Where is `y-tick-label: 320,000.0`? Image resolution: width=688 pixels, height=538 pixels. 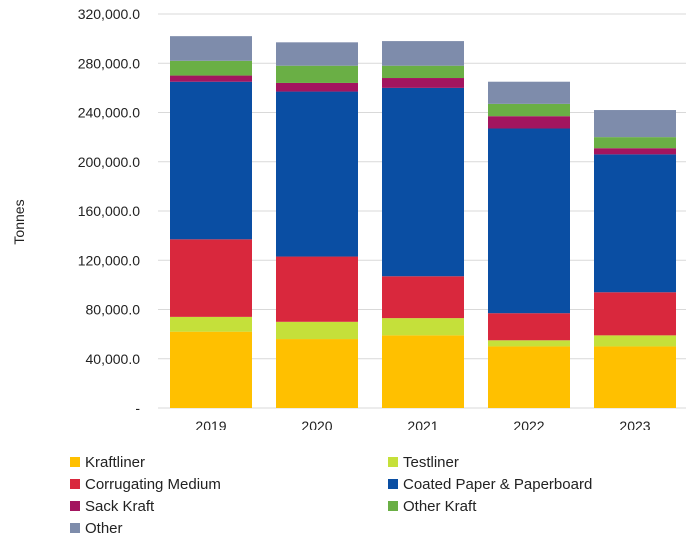 y-tick-label: 320,000.0 is located at coordinates (109, 14).